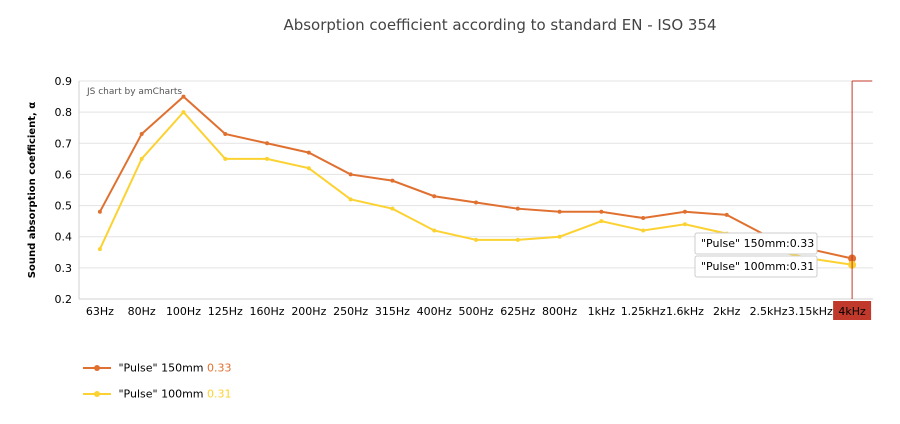  I want to click on x-tick-label: 3.15kHz, so click(810, 311).